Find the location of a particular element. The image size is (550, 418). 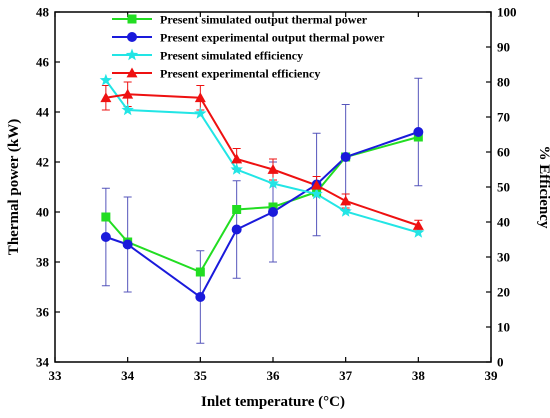

y-right-tick-label: 30 is located at coordinates (503, 257).